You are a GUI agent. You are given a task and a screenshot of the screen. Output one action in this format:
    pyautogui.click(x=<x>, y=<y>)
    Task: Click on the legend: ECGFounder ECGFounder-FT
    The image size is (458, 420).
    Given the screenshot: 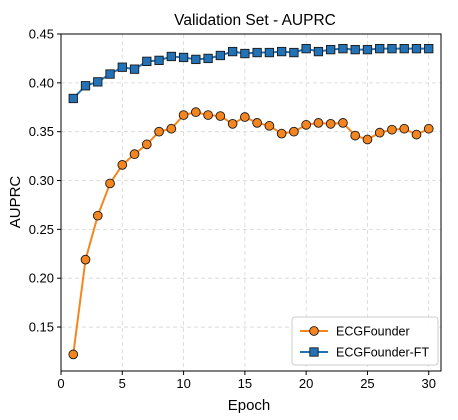 What is the action you would take?
    pyautogui.click(x=365, y=341)
    